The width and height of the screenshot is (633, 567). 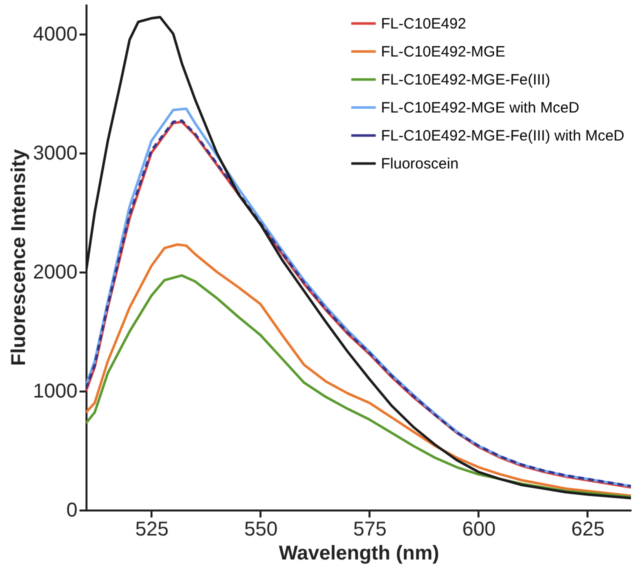 What do you see at coordinates (55, 153) in the screenshot?
I see `y-tick-label: 3000` at bounding box center [55, 153].